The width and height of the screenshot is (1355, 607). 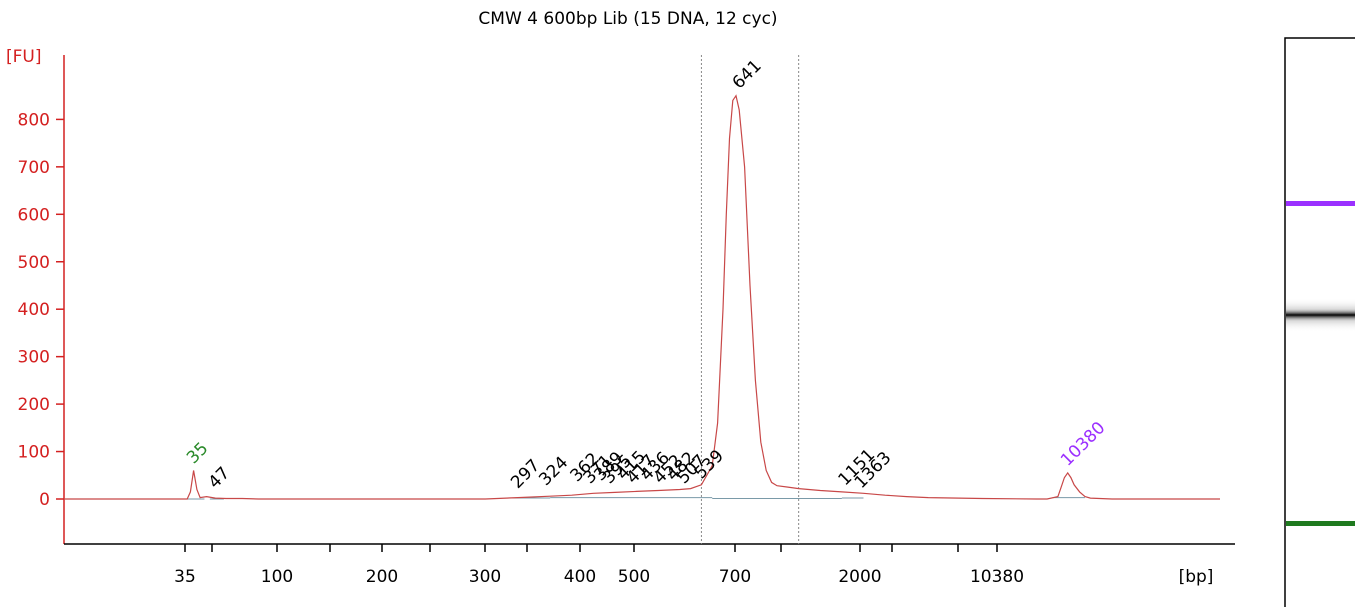 What do you see at coordinates (997, 577) in the screenshot?
I see `x-tick-label: 10380` at bounding box center [997, 577].